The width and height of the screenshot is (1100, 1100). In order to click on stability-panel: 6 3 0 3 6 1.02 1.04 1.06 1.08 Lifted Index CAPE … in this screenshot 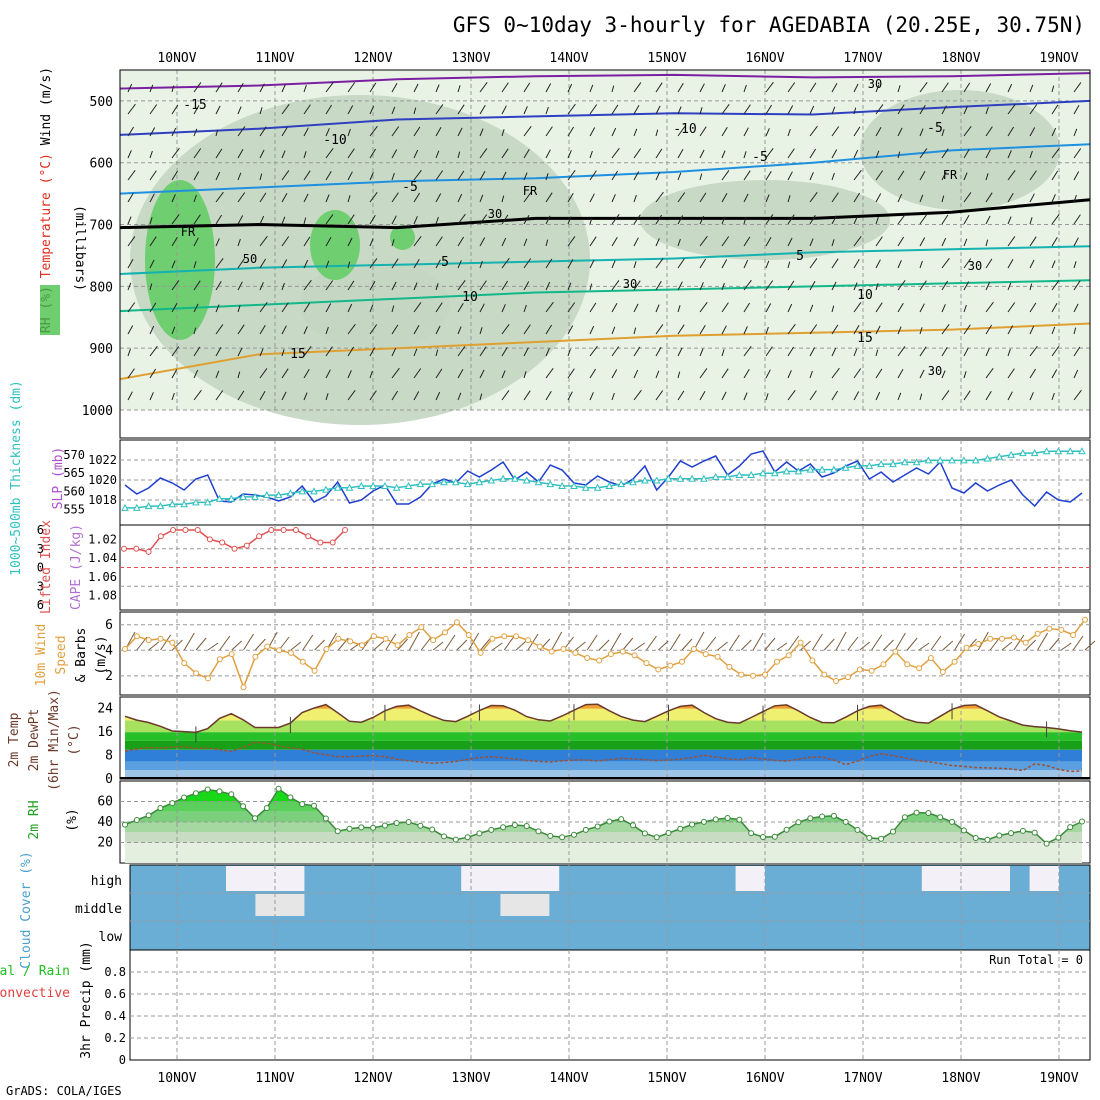, I will do `click(564, 567)`.